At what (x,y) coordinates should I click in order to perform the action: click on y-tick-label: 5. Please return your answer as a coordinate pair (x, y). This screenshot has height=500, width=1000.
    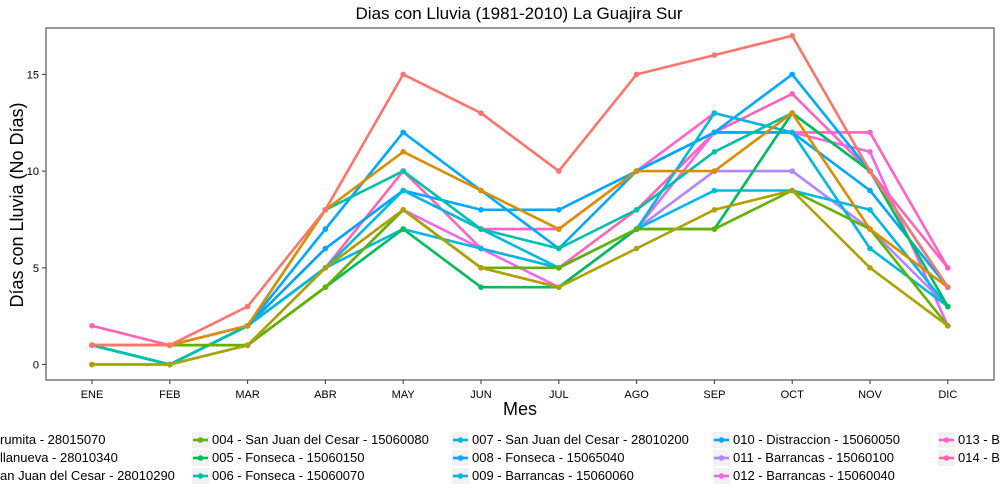
    Looking at the image, I should click on (36, 269).